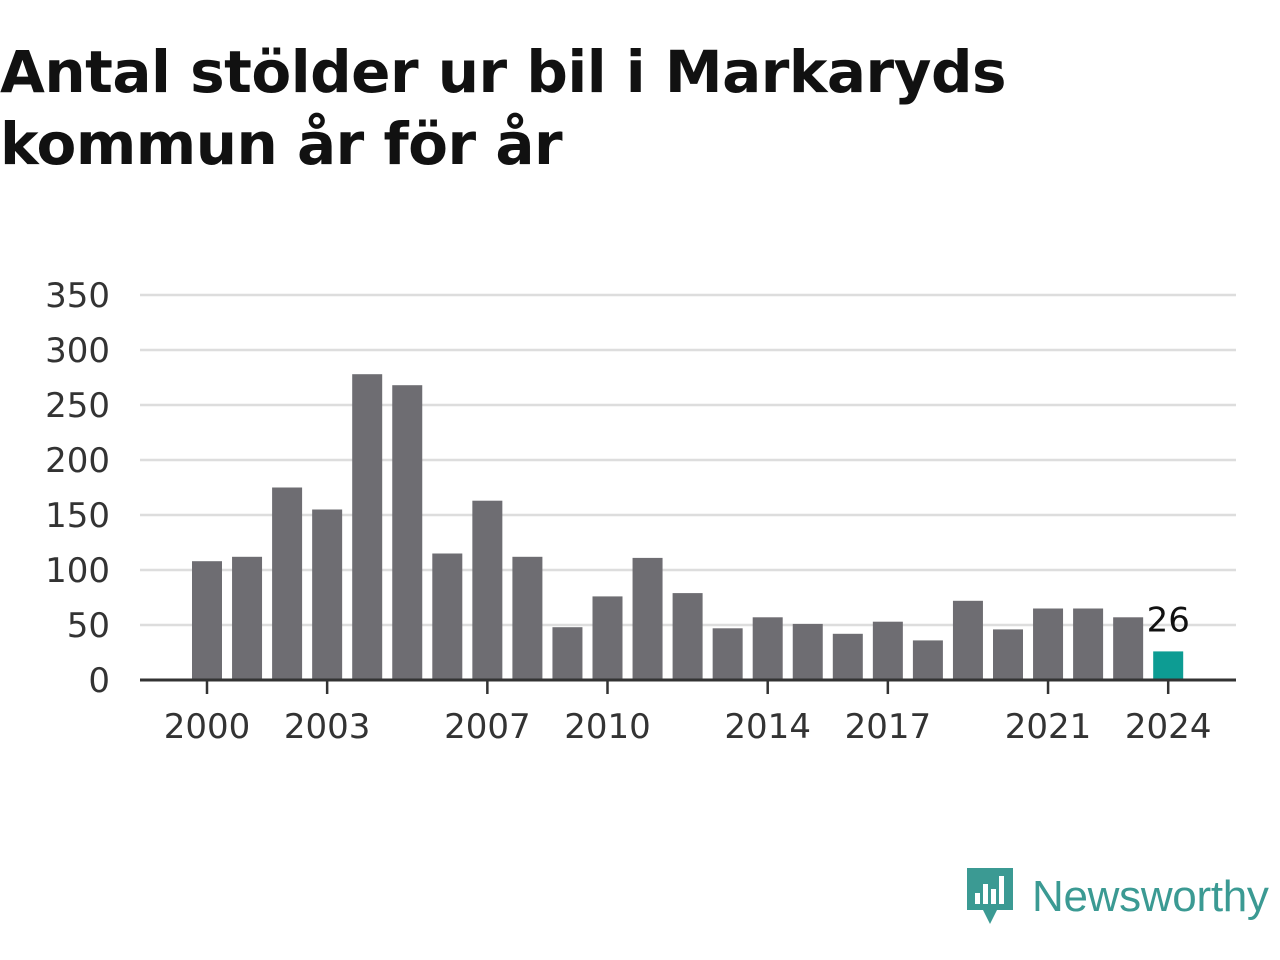 The image size is (1280, 960). I want to click on y-tick-label: 250, so click(77, 406).